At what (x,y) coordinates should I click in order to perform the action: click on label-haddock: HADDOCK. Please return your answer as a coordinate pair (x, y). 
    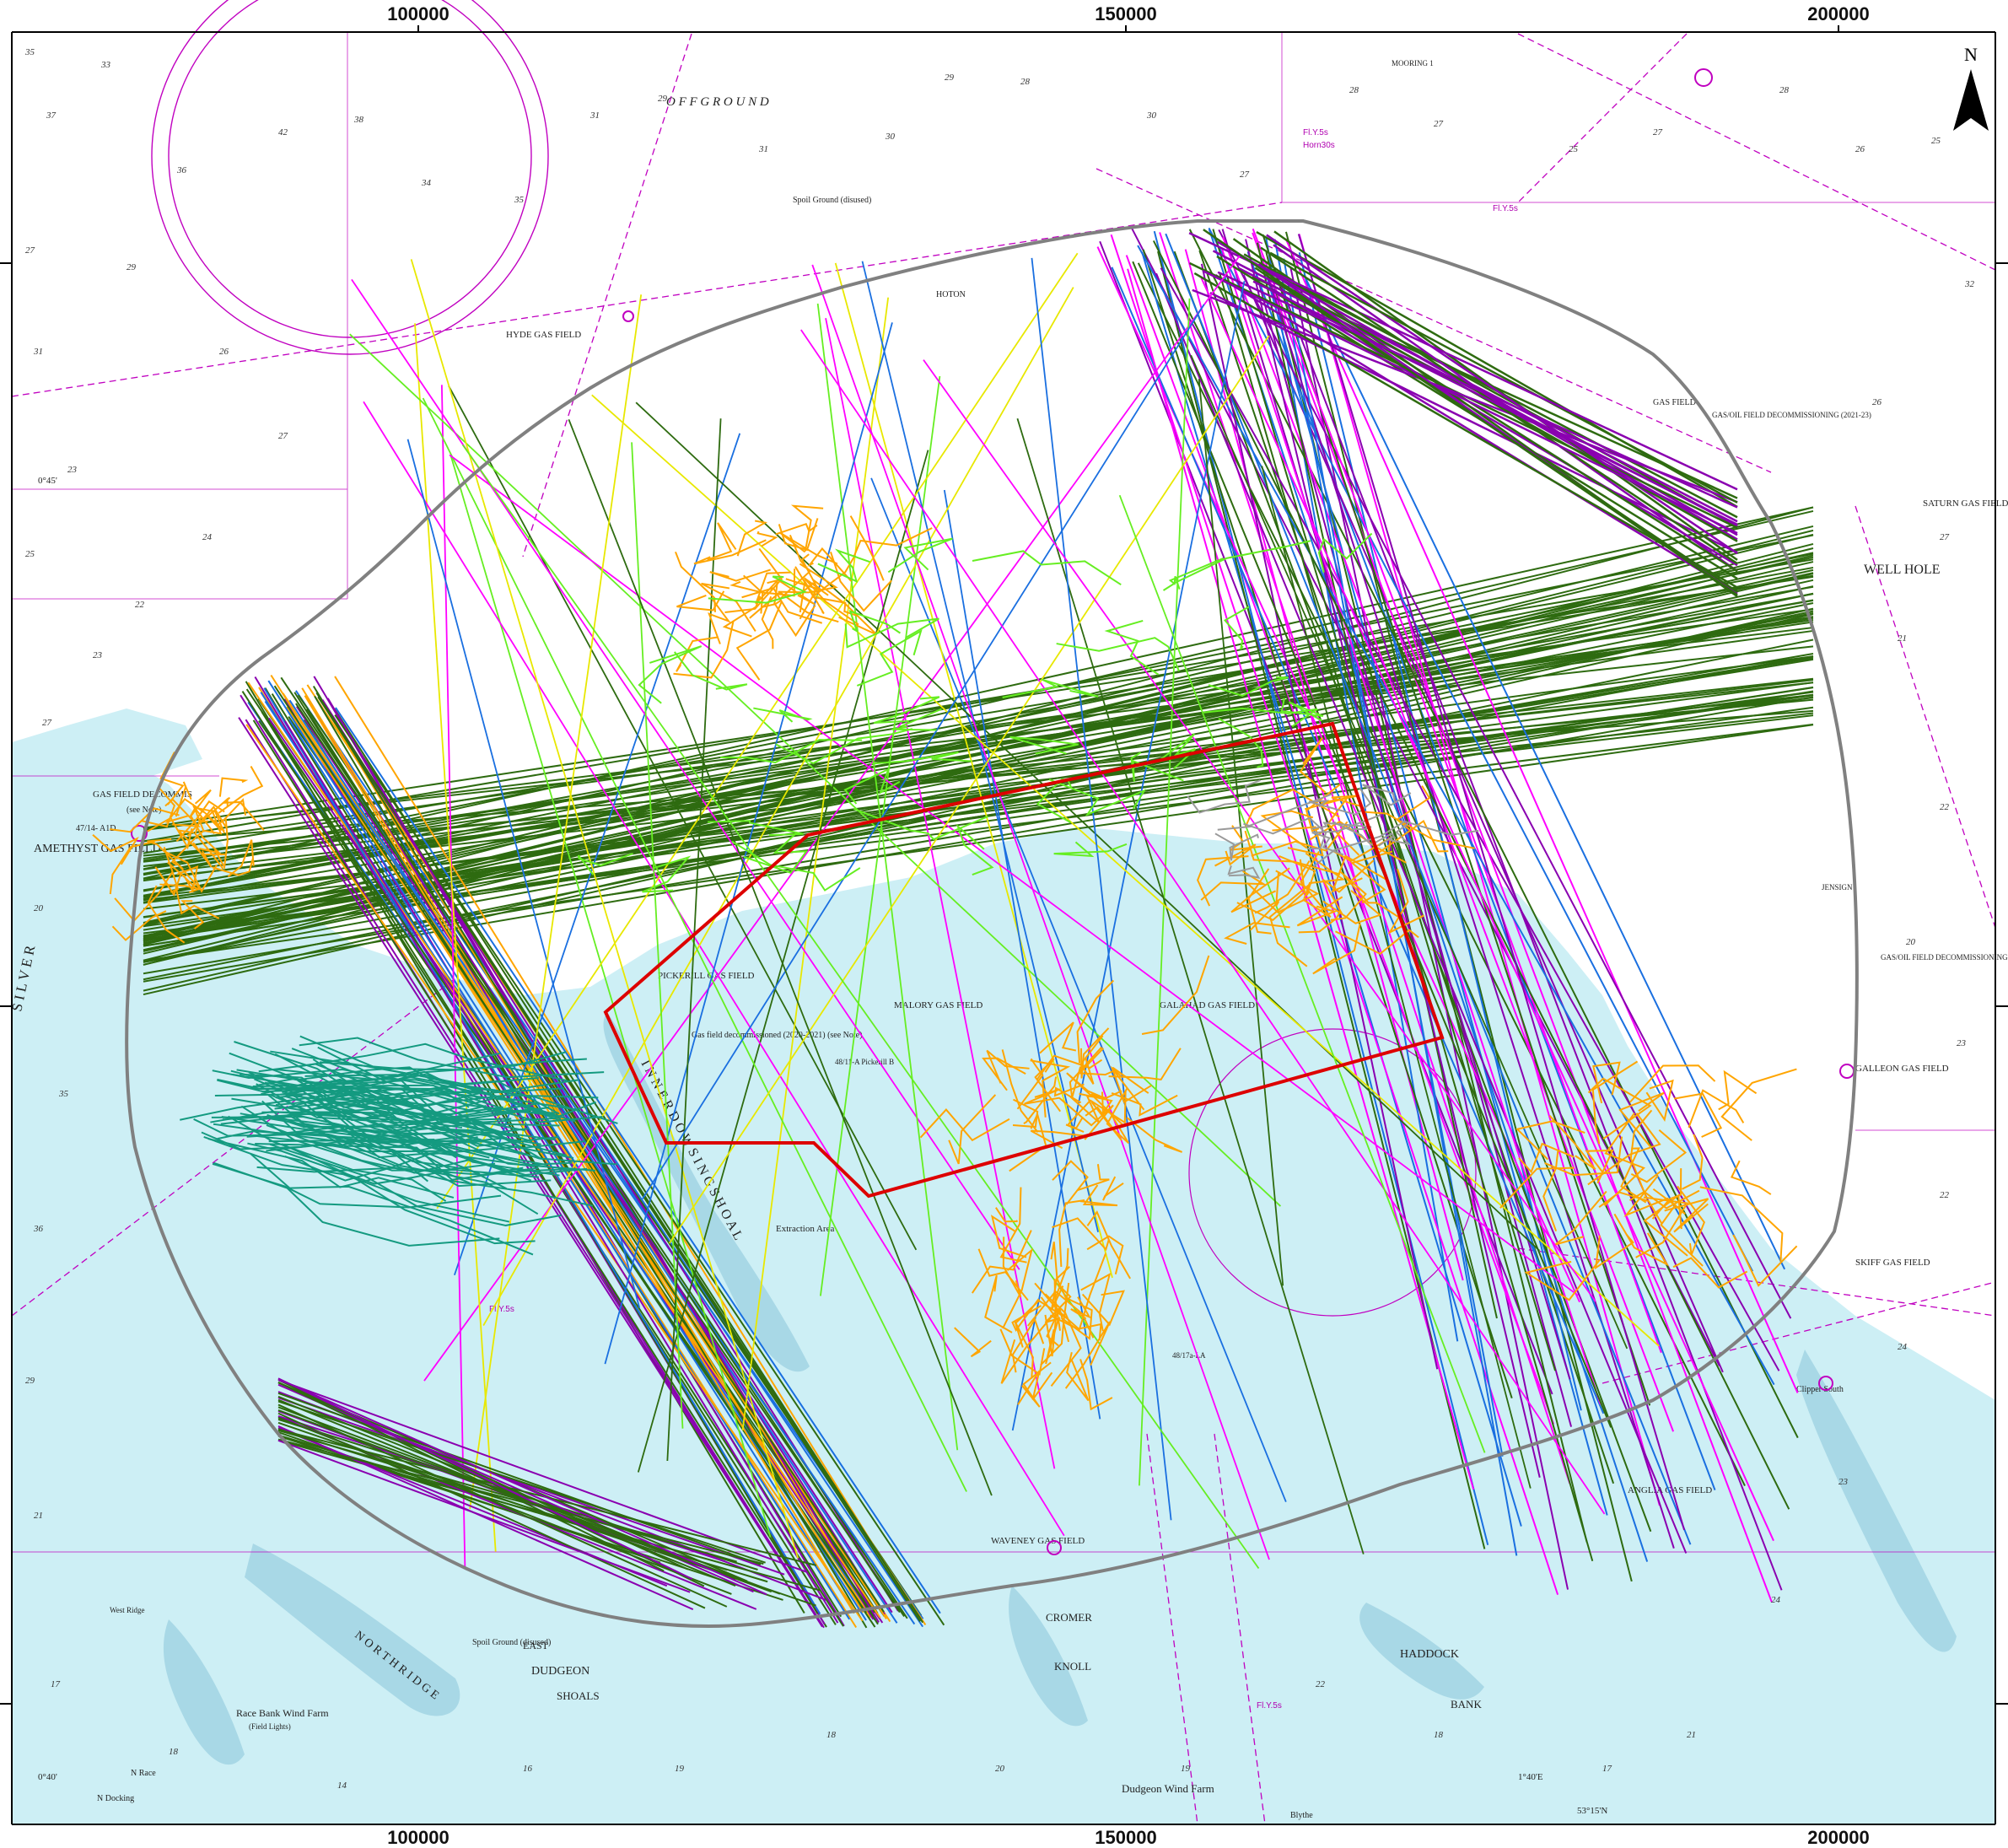
    Looking at the image, I should click on (1429, 1654).